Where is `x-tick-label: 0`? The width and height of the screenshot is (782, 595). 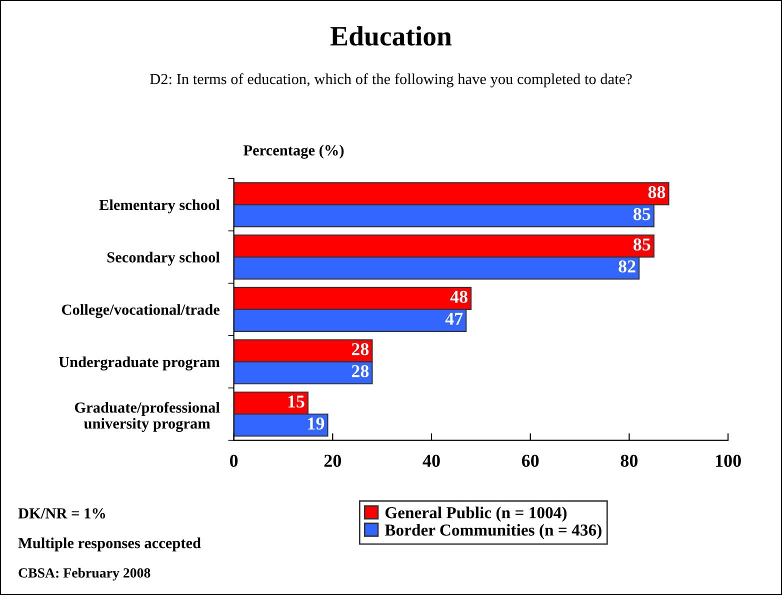 x-tick-label: 0 is located at coordinates (234, 460).